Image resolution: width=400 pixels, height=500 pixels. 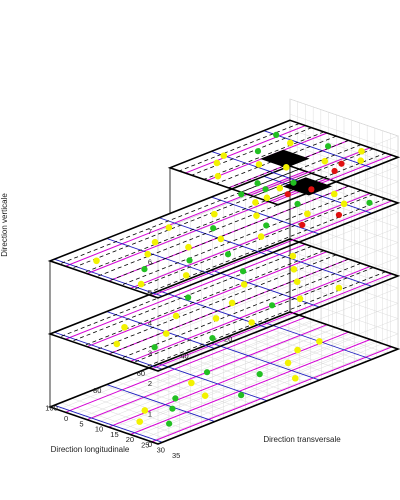 What do you see at coordinates (130, 439) in the screenshot?
I see `y-tick-label: 20` at bounding box center [130, 439].